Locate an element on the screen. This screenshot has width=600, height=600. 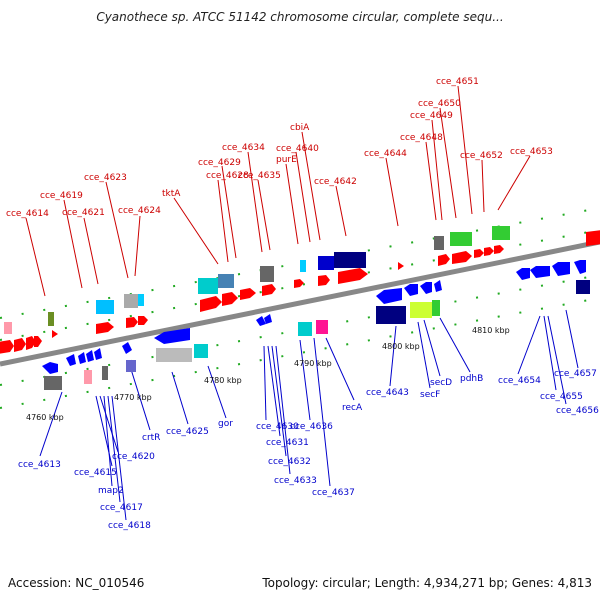
ruler-label: 4770 kbp is located at coordinates (133, 397).